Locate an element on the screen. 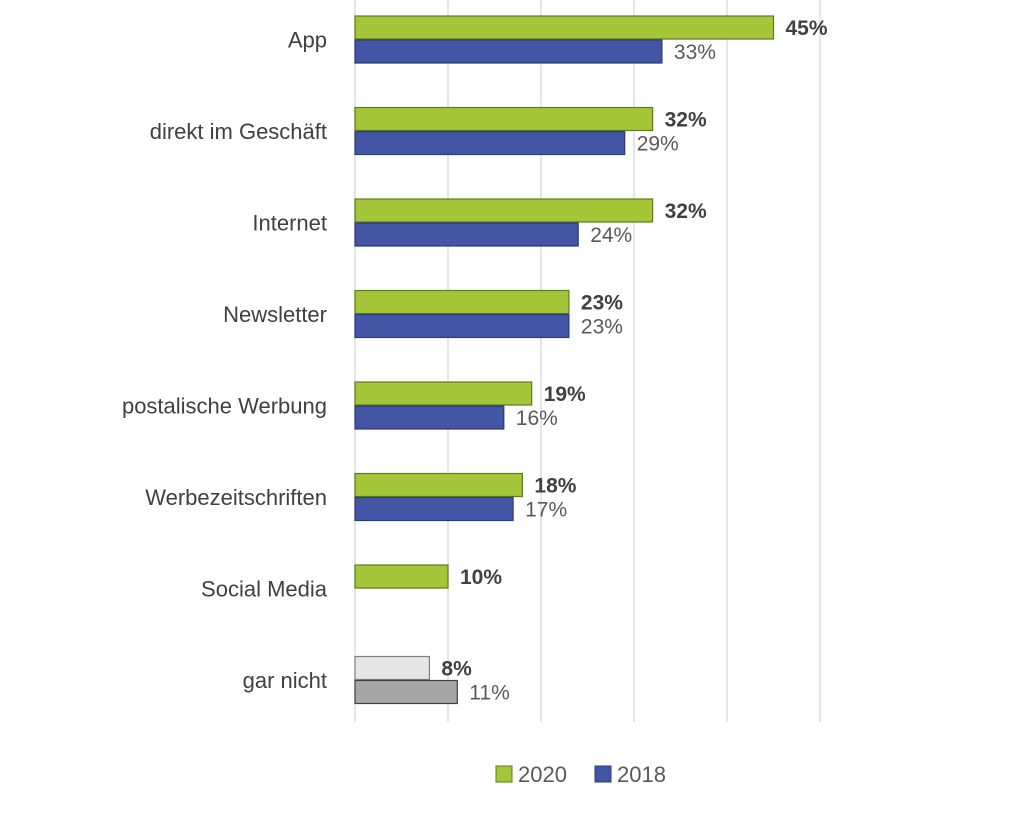 The width and height of the screenshot is (1012, 819). category-label: gar nicht is located at coordinates (285, 680).